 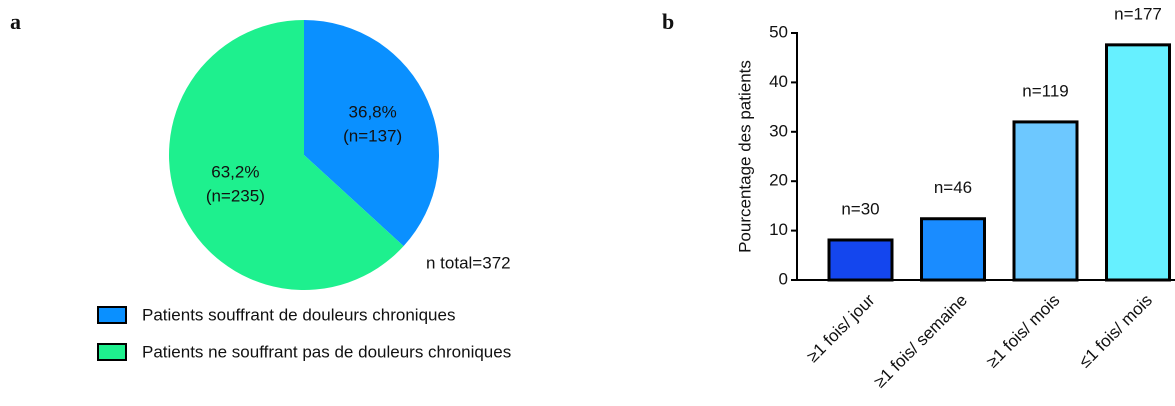 What do you see at coordinates (860, 208) in the screenshot?
I see `count-label: n=30` at bounding box center [860, 208].